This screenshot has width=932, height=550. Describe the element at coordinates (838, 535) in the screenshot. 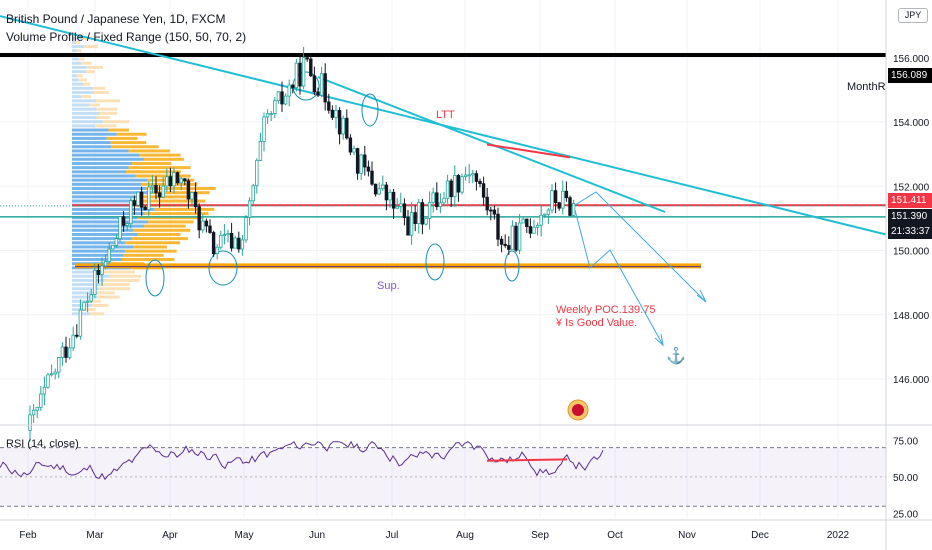

I see `time-label: 2022` at that location.